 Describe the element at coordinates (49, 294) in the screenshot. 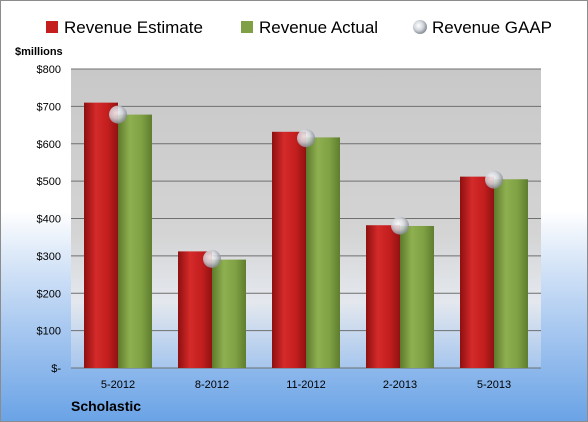

I see `y-tick-label: $200` at that location.